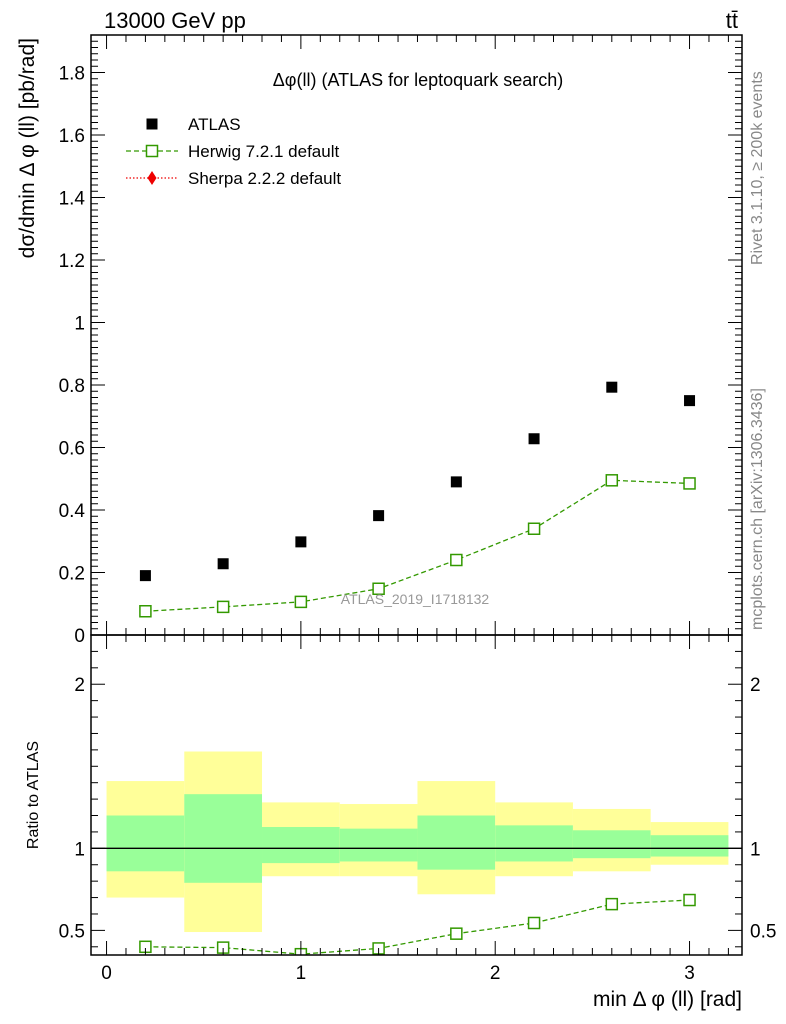 The image size is (786, 1024). Describe the element at coordinates (152, 151) in the screenshot. I see `legend-herwig-marker` at that location.